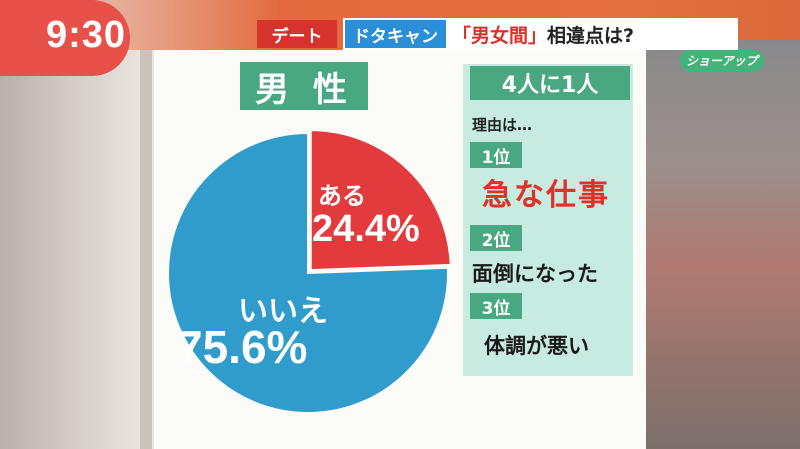 This screenshot has width=800, height=449. I want to click on slice-value-yes: 24.4%, so click(366, 229).